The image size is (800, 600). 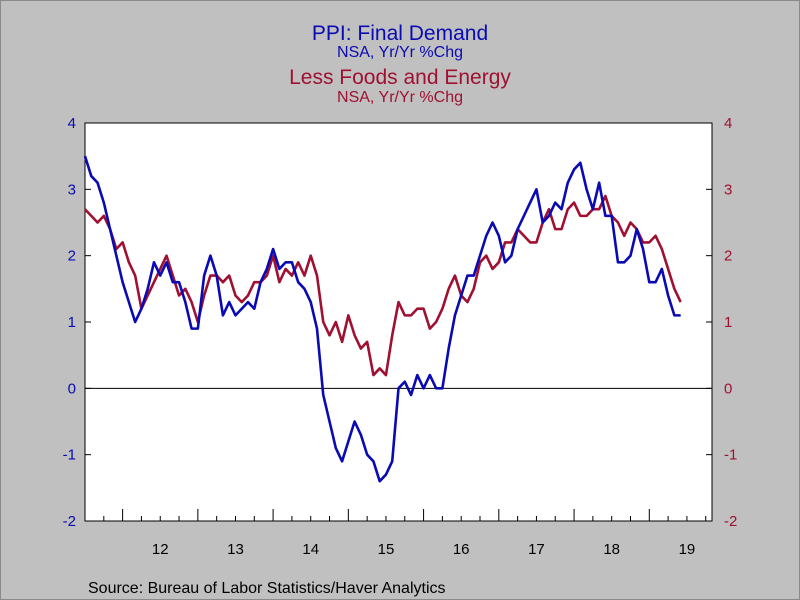 I want to click on x-tick-label: 14, so click(x=310, y=549).